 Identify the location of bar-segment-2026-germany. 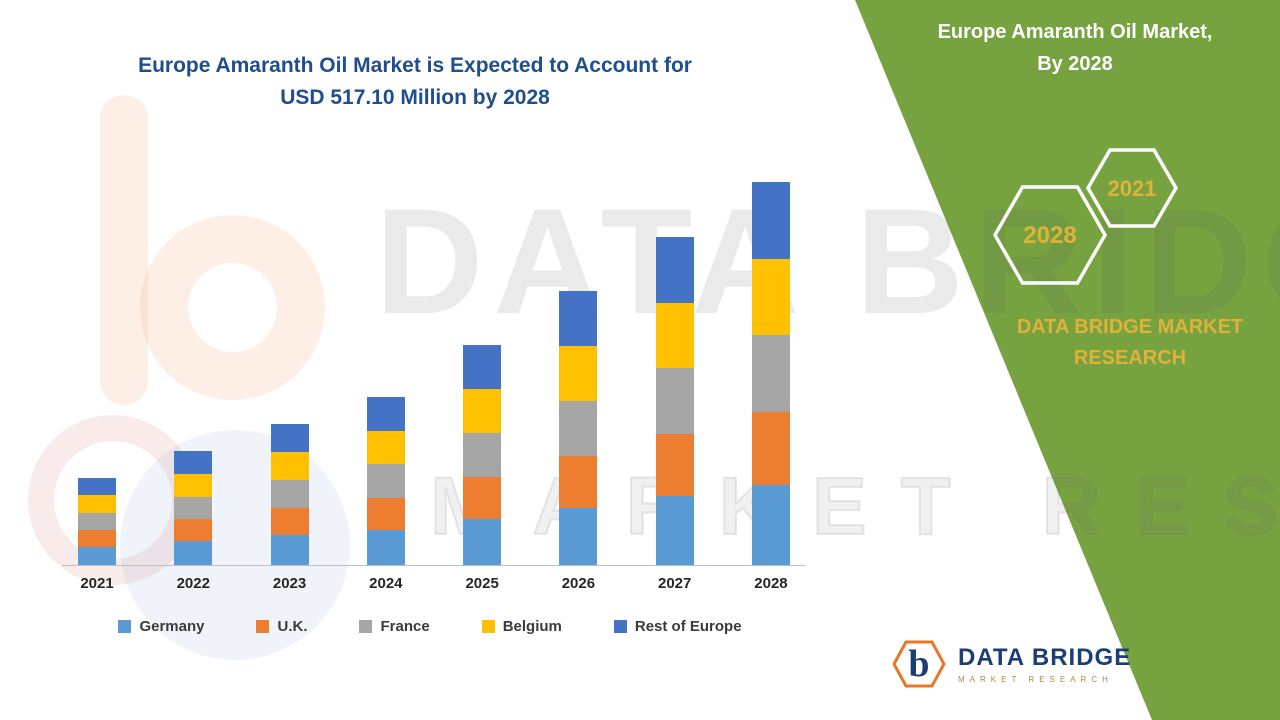
(578, 536).